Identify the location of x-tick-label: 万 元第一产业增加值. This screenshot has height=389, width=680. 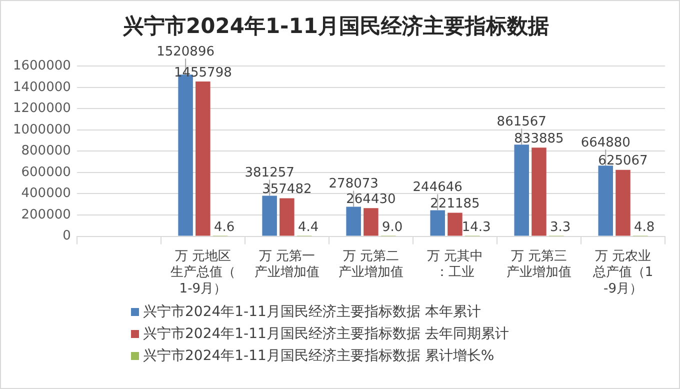
(287, 264).